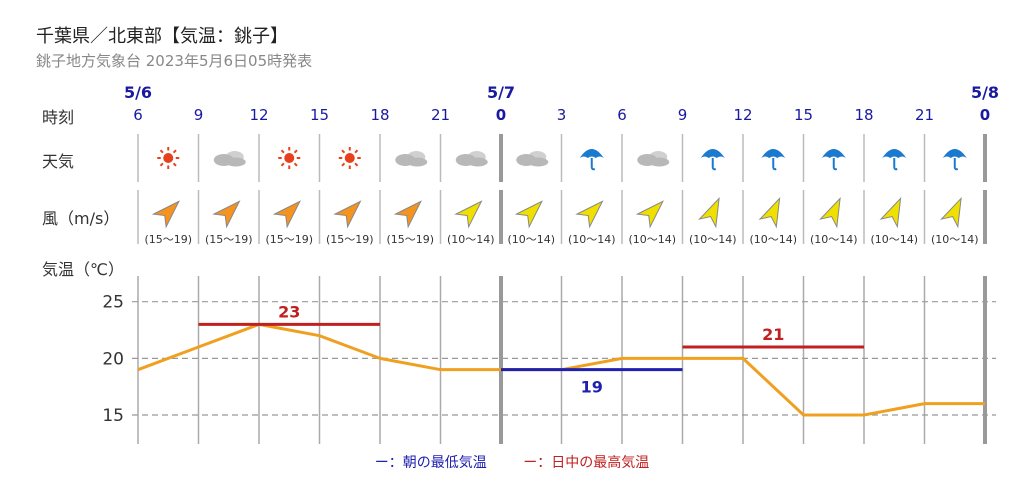  What do you see at coordinates (113, 416) in the screenshot?
I see `temp-tick-label: 15` at bounding box center [113, 416].